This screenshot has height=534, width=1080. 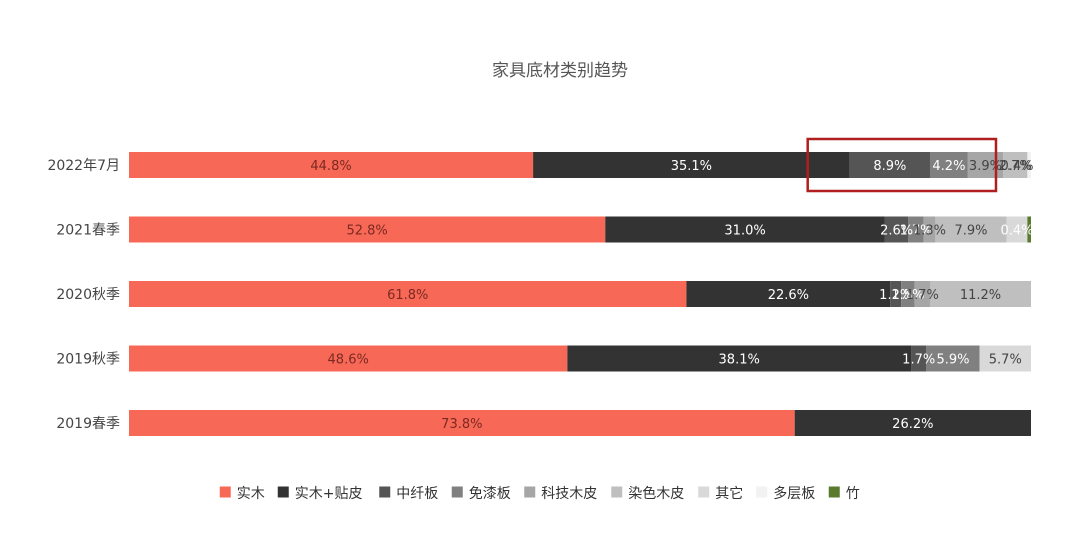 I want to click on data-label: 1.2%, so click(x=895, y=295).